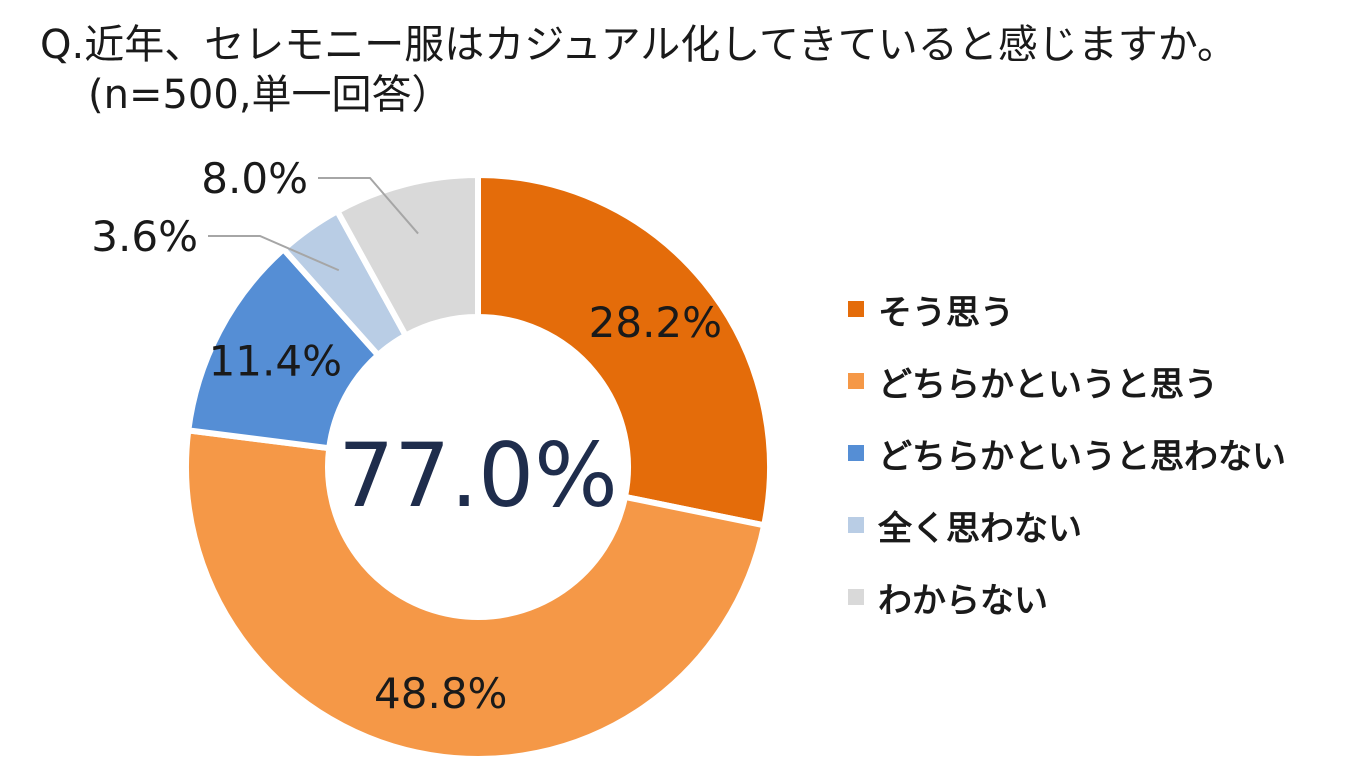  I want to click on legend-label-dochiraka-omowanai: どちらかというと思わない, so click(1082, 456).